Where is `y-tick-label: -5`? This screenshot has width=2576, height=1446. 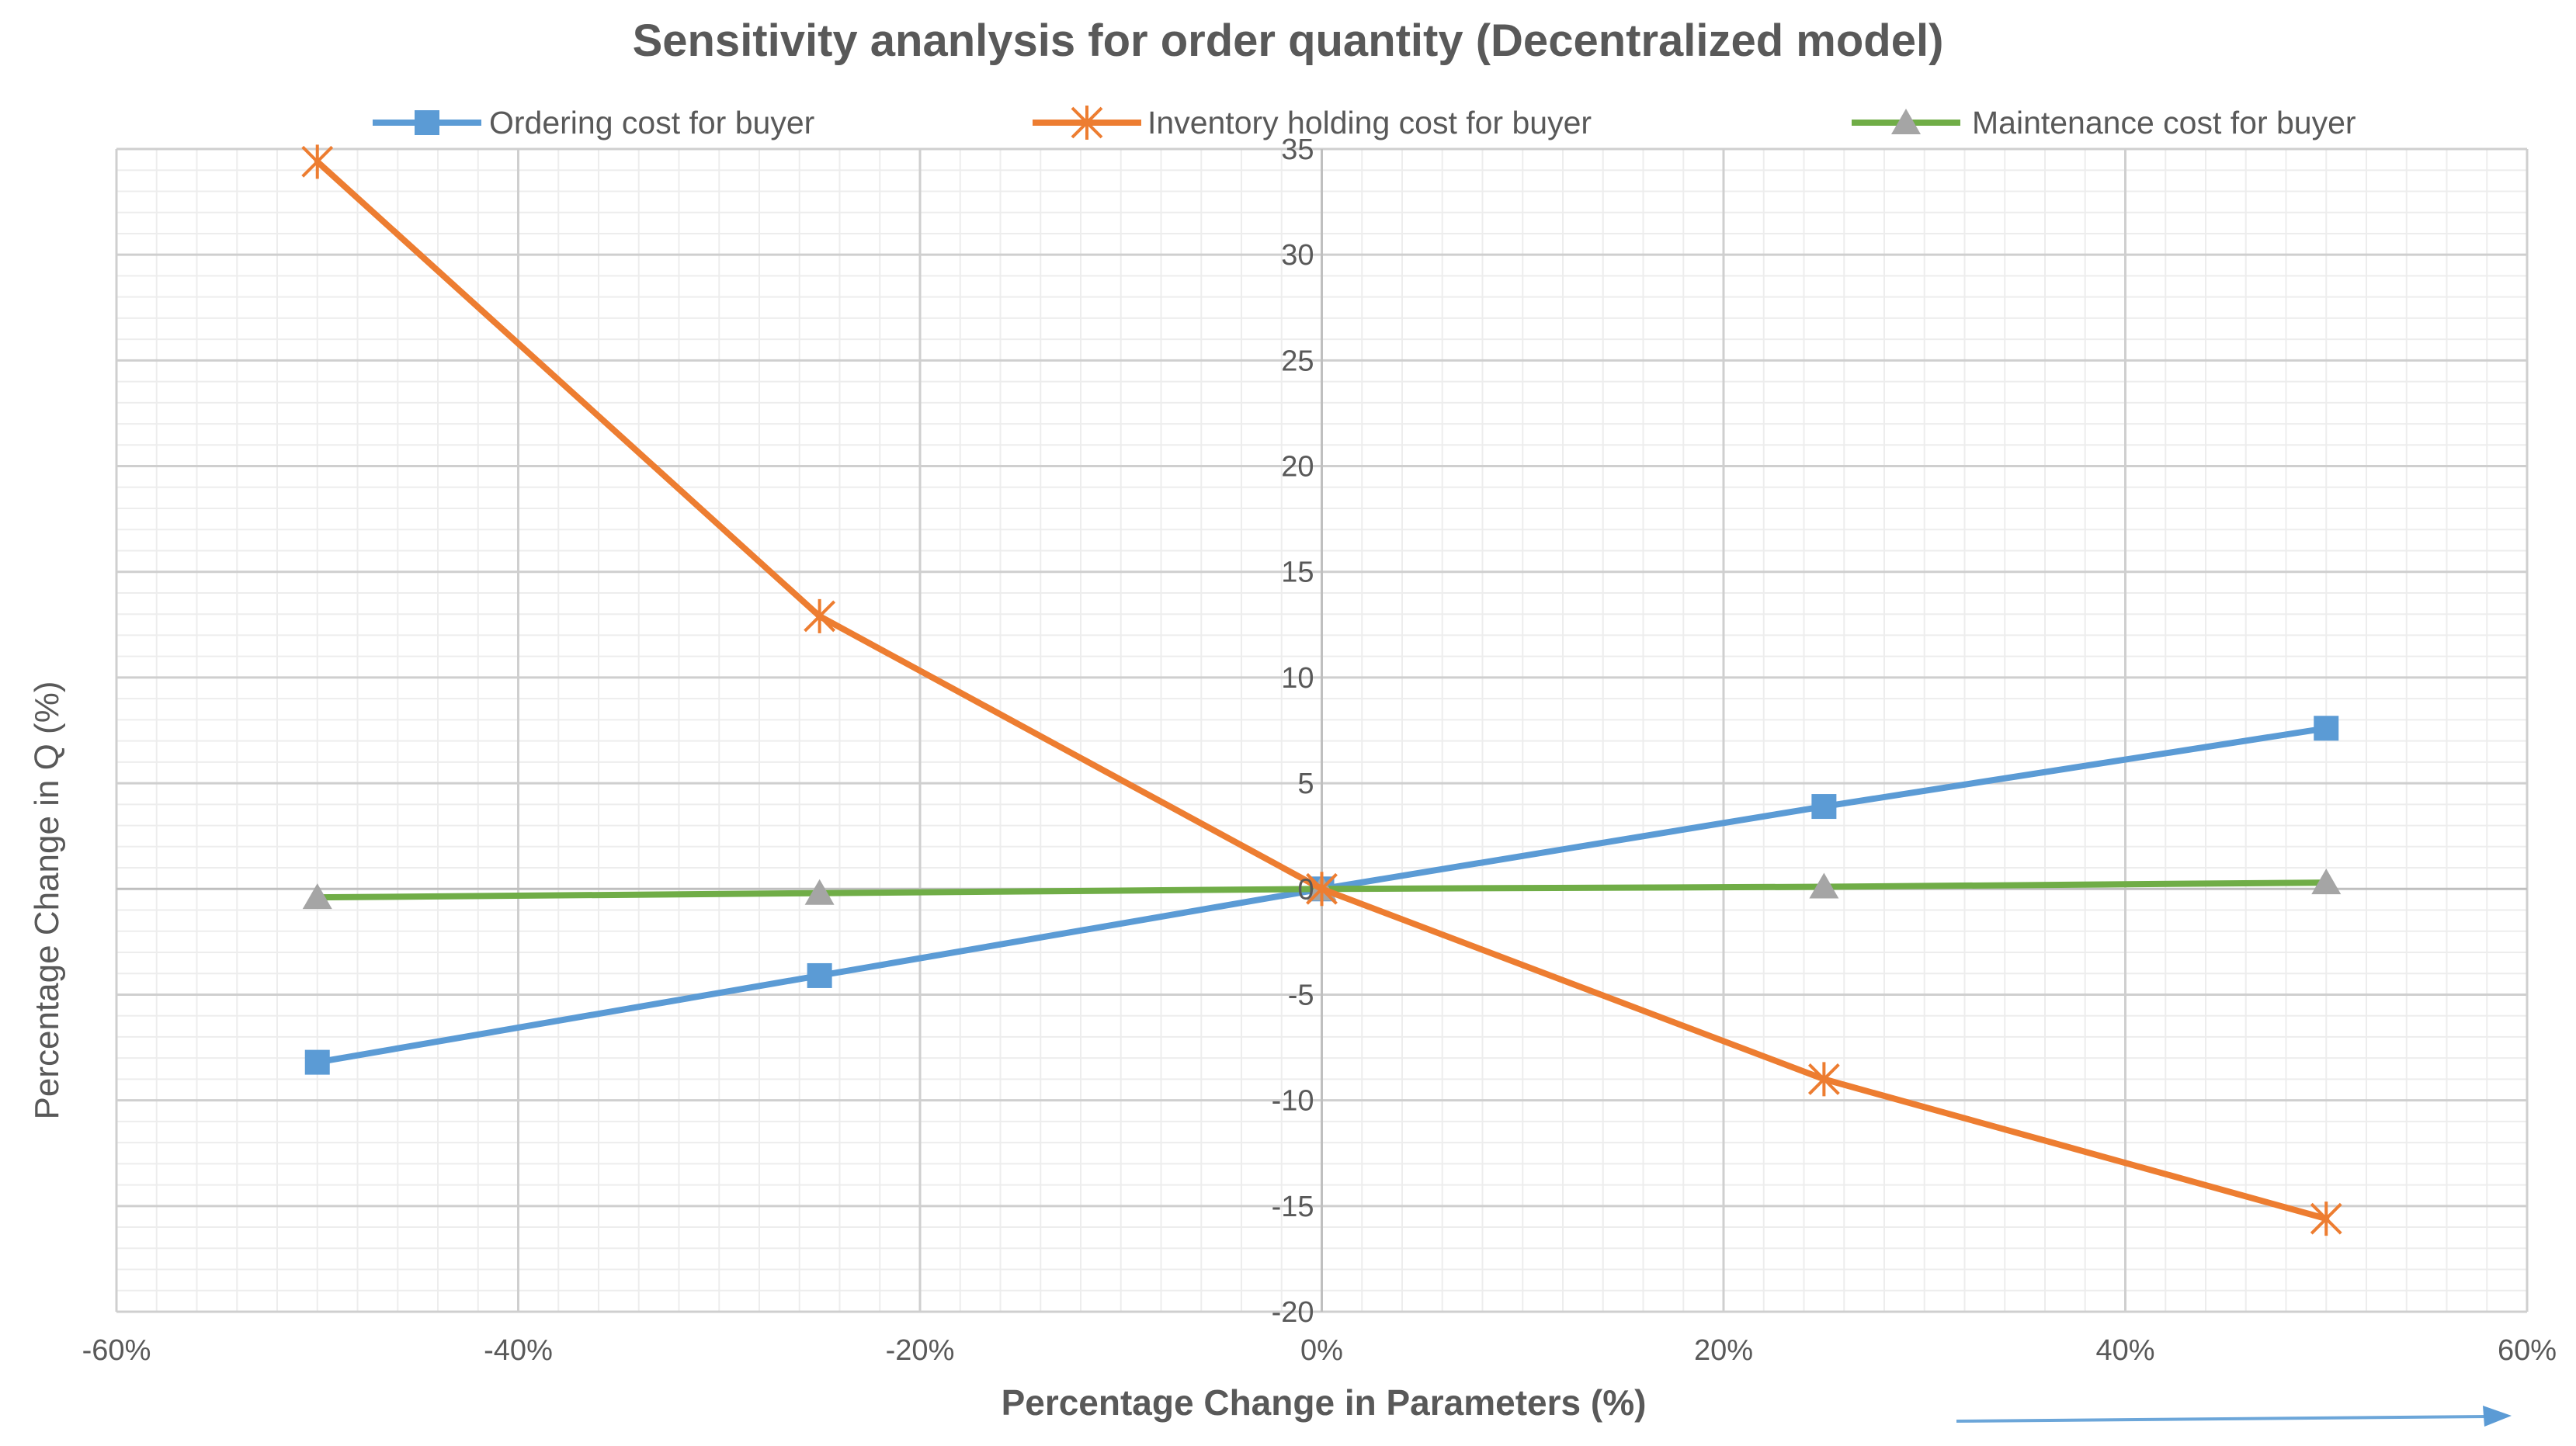 y-tick-label: -5 is located at coordinates (1301, 995).